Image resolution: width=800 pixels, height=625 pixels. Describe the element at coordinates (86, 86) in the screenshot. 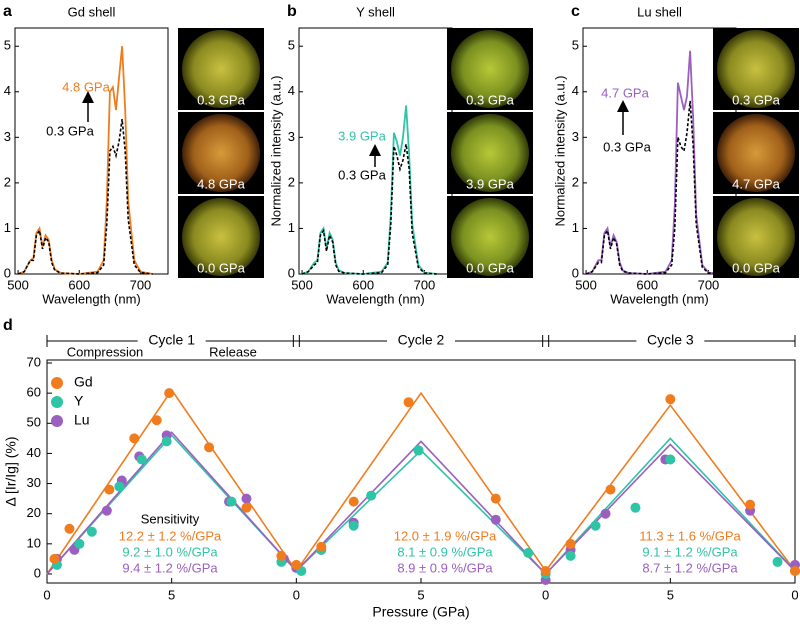

I see `annotation: 4.8 GPa` at that location.